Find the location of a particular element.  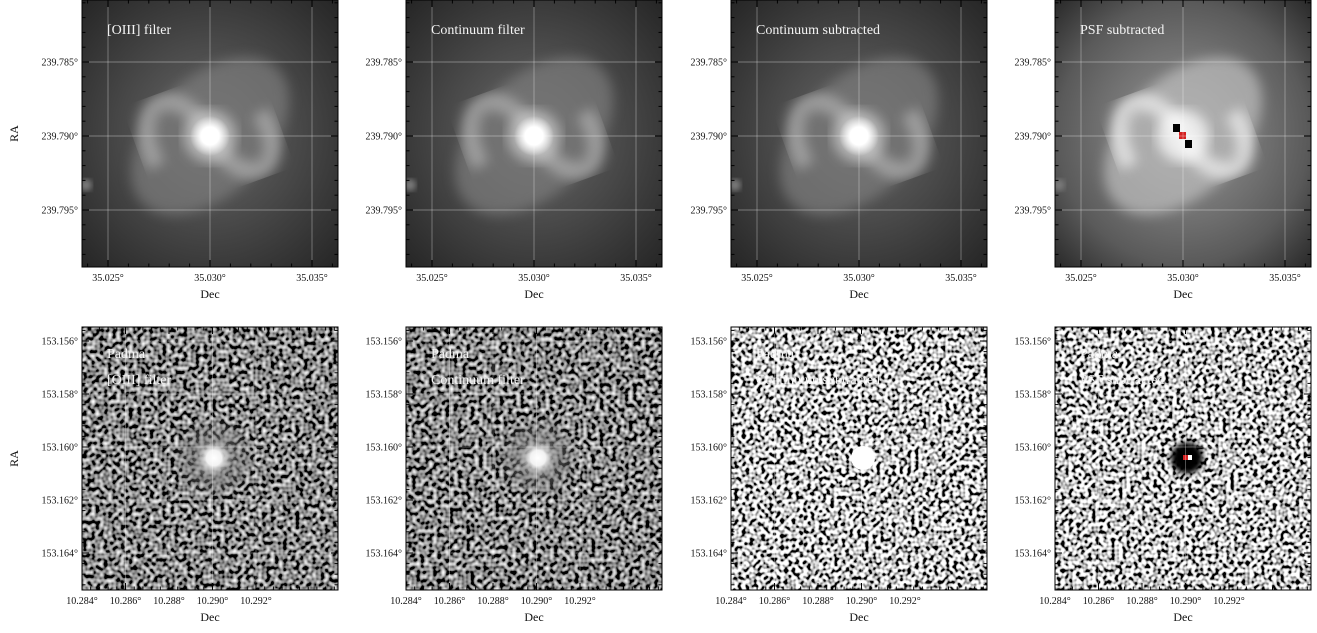

panel-label: [OIII] filter is located at coordinates (139, 30).